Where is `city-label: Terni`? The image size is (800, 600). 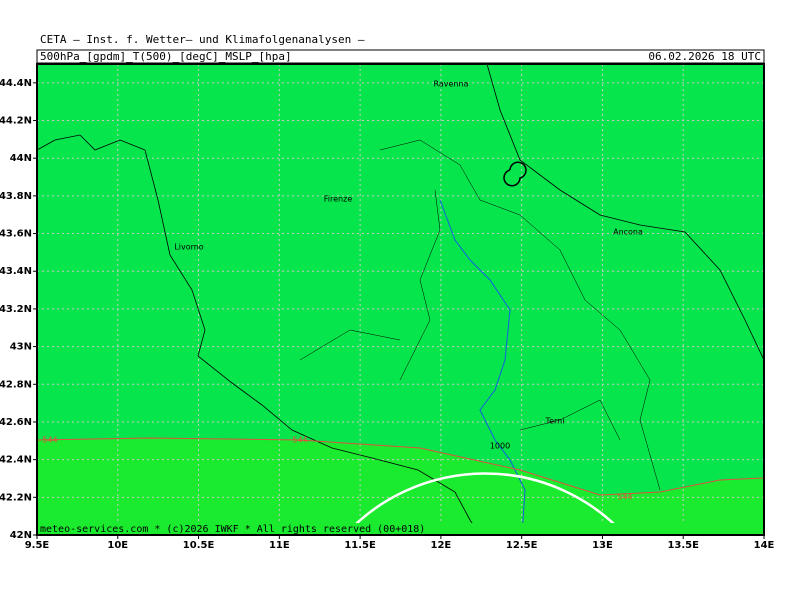 city-label: Terni is located at coordinates (555, 421).